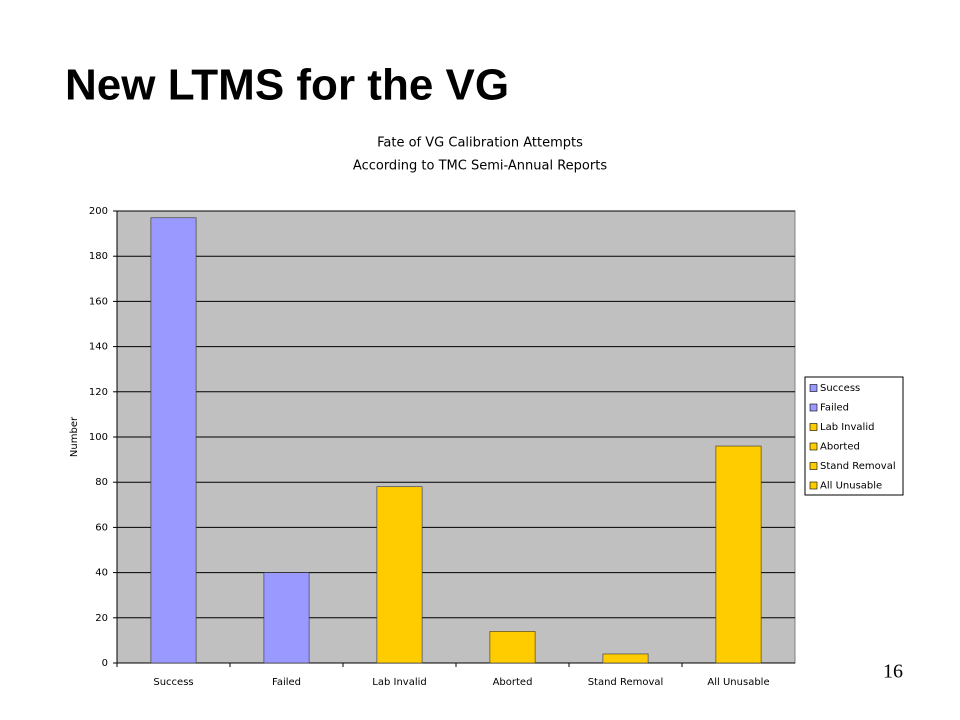 The width and height of the screenshot is (960, 720). I want to click on x-tick-label: Lab Invalid, so click(399, 682).